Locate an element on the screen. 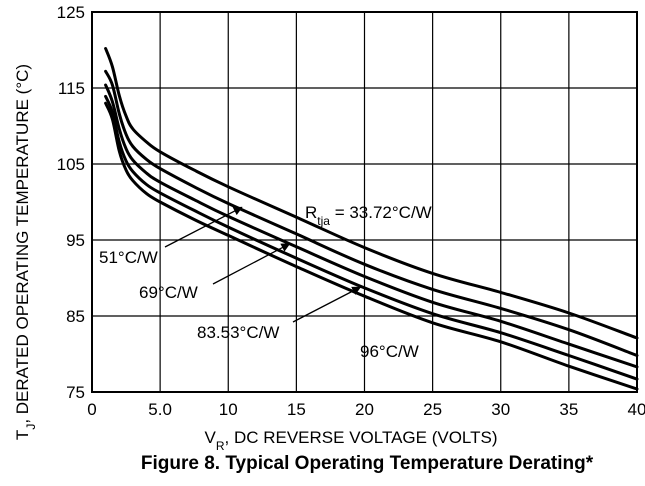 The width and height of the screenshot is (645, 486). x-tick-label: 20 is located at coordinates (364, 409).